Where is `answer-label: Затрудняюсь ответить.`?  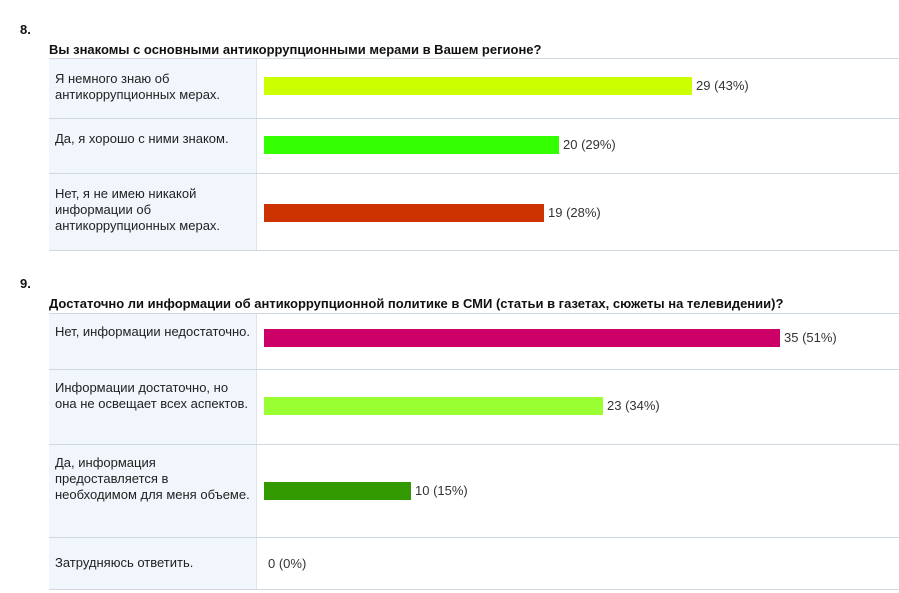 answer-label: Затрудняюсь ответить. is located at coordinates (124, 562).